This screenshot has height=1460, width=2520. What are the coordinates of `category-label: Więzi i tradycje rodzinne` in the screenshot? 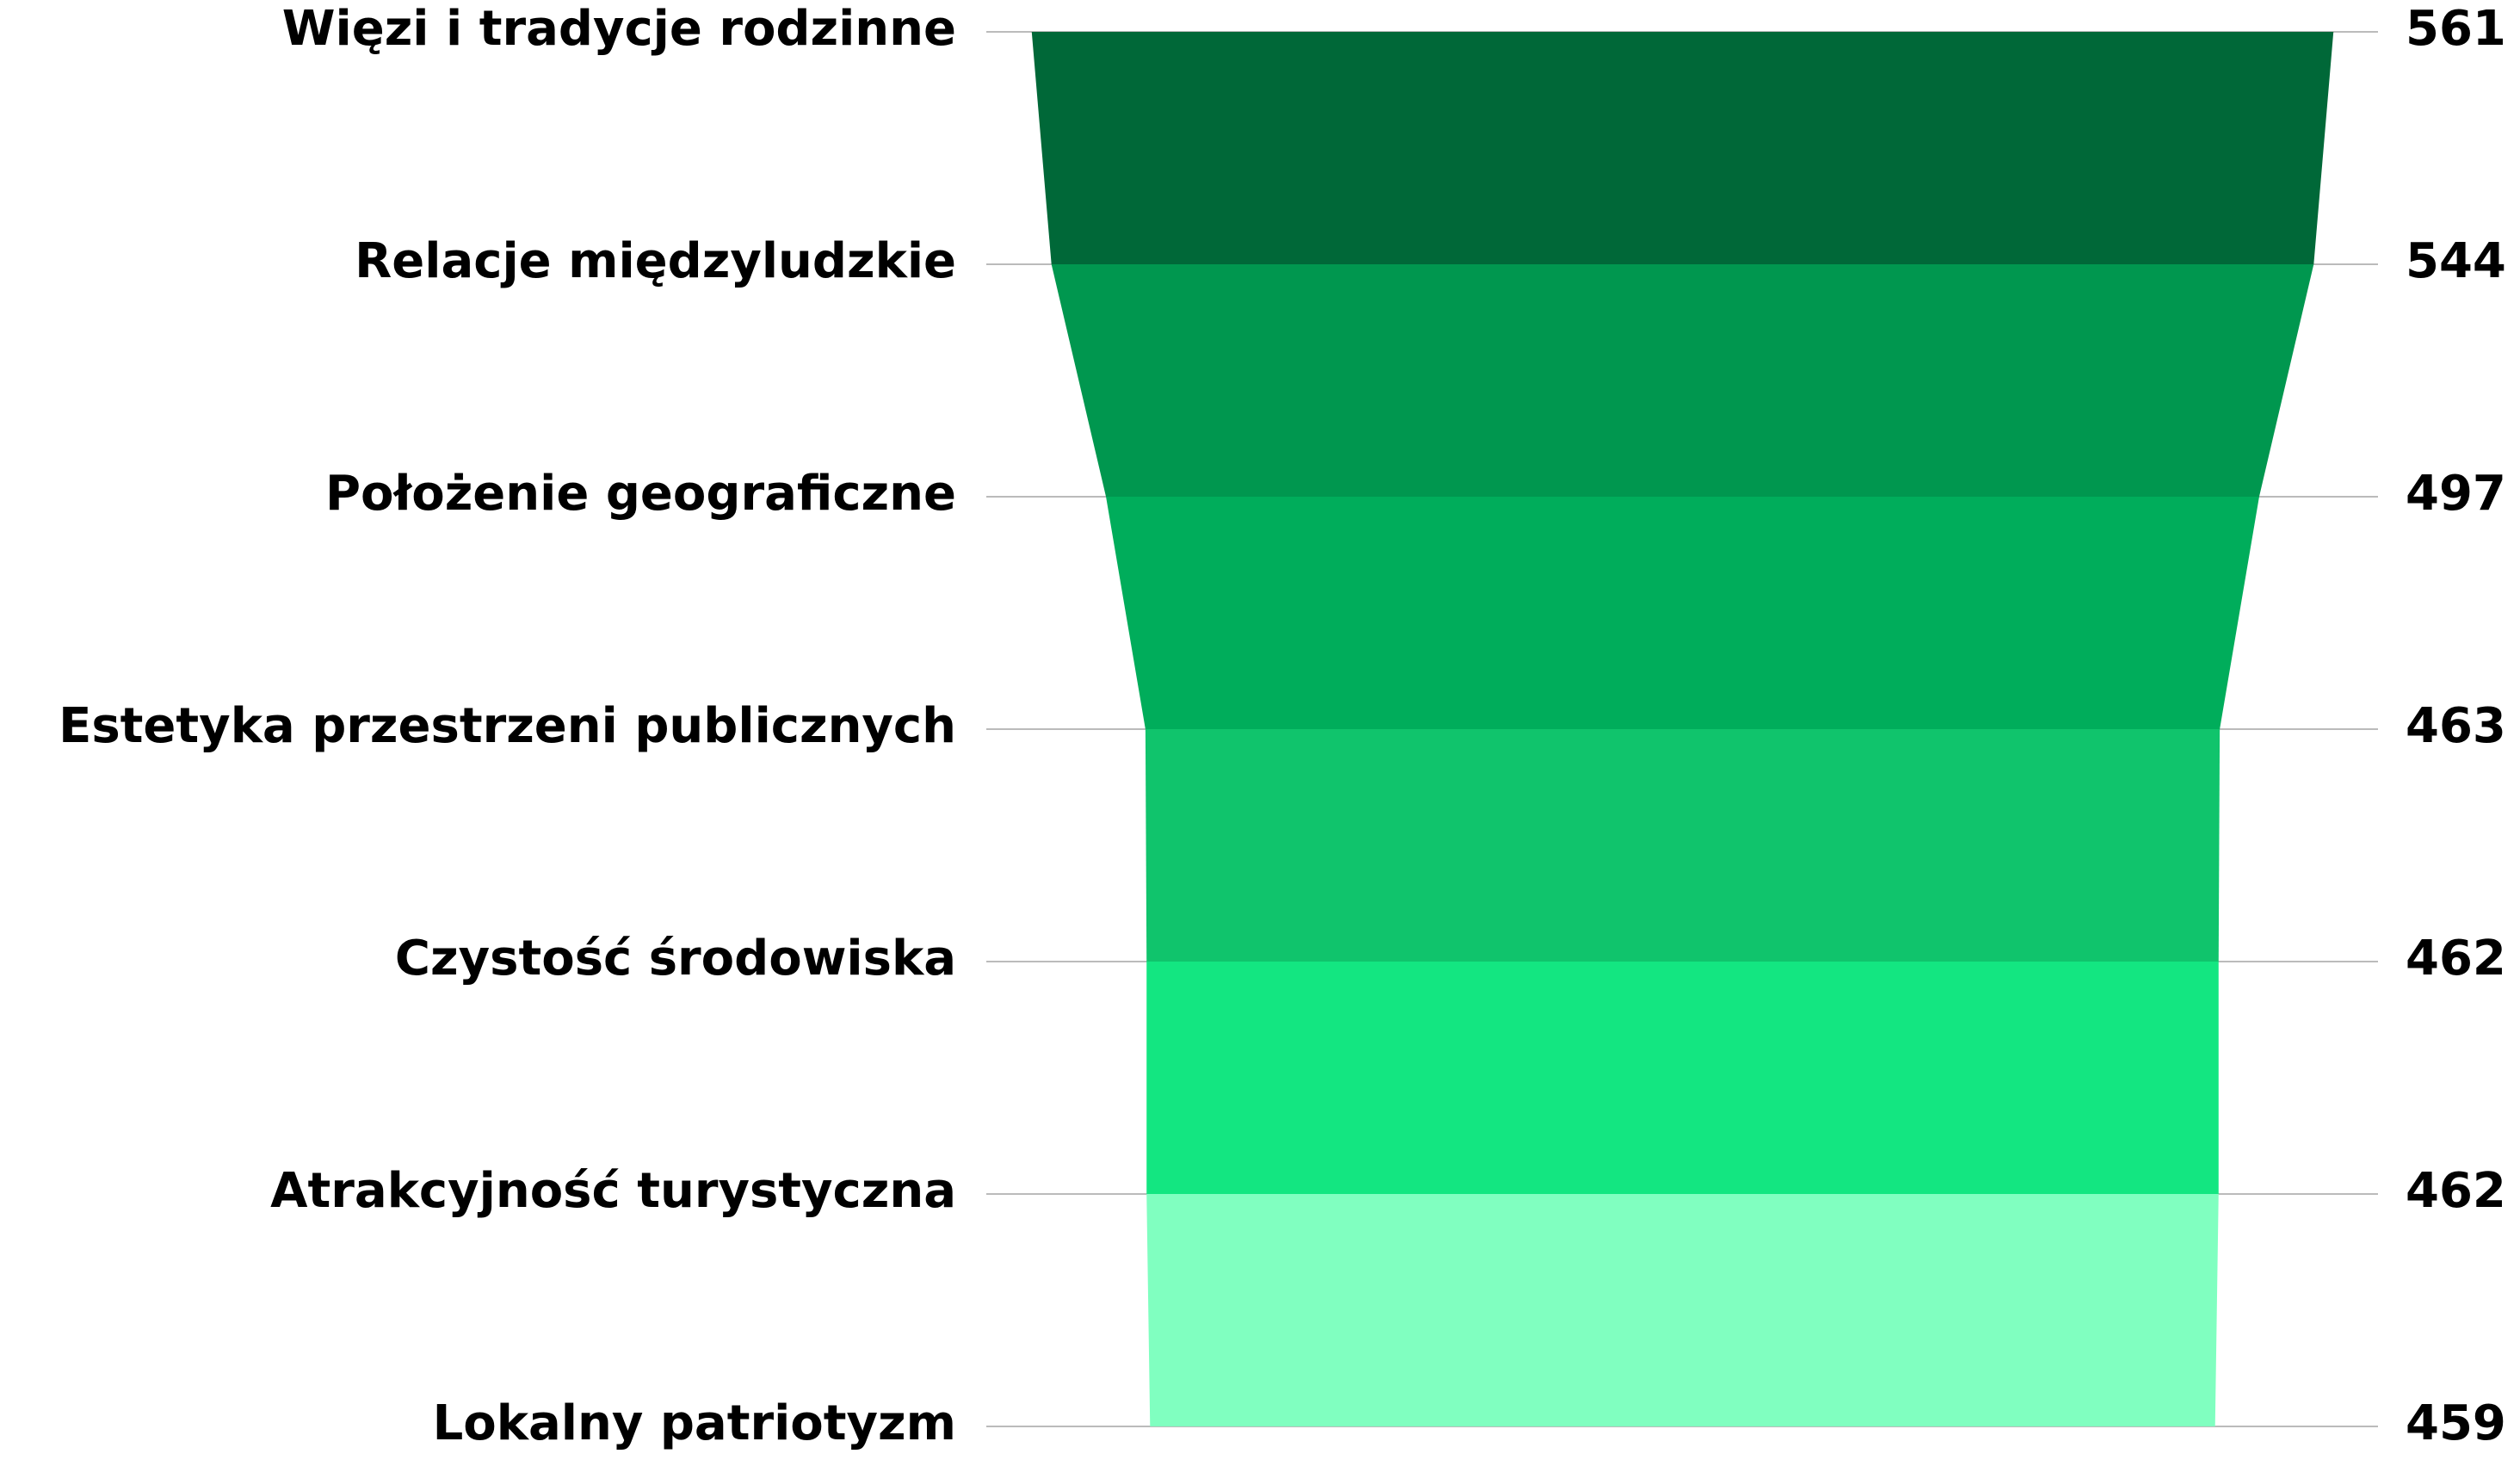 It's located at (619, 29).